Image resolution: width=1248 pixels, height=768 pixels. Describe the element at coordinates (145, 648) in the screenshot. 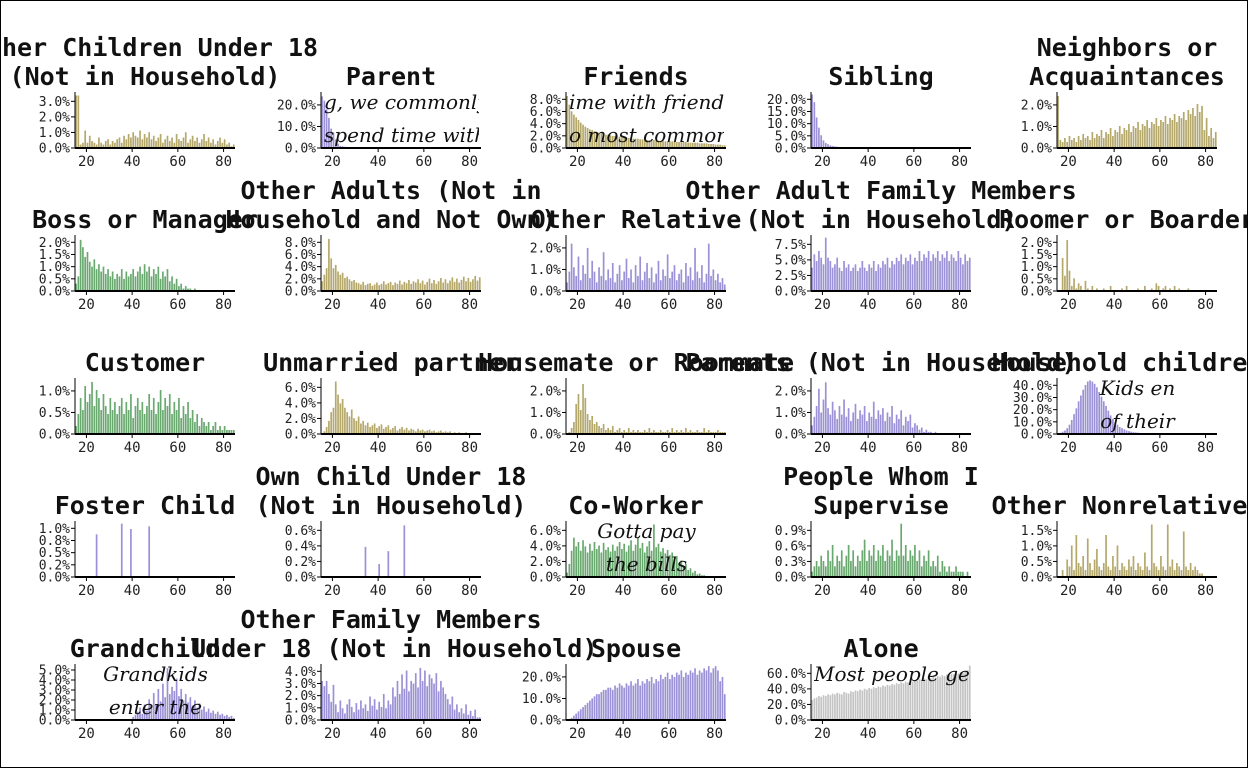

I see `panel-title: Grandchild` at that location.